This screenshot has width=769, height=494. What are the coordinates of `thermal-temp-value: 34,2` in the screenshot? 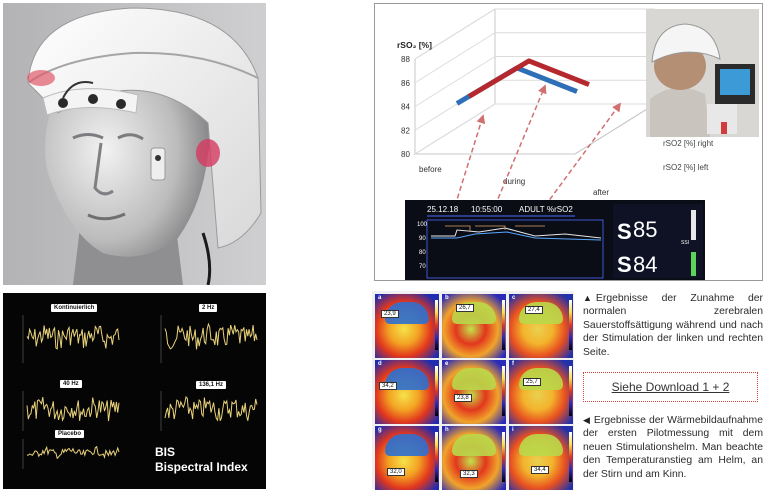 It's located at (388, 386).